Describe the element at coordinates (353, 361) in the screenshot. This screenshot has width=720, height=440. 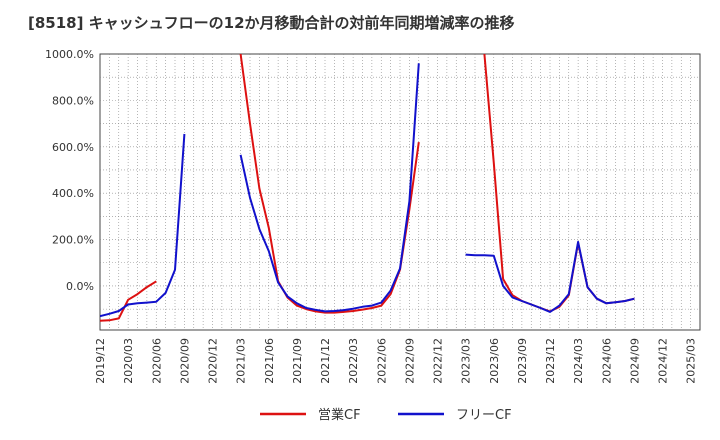
I see `x-tick-label: 2022/03` at that location.